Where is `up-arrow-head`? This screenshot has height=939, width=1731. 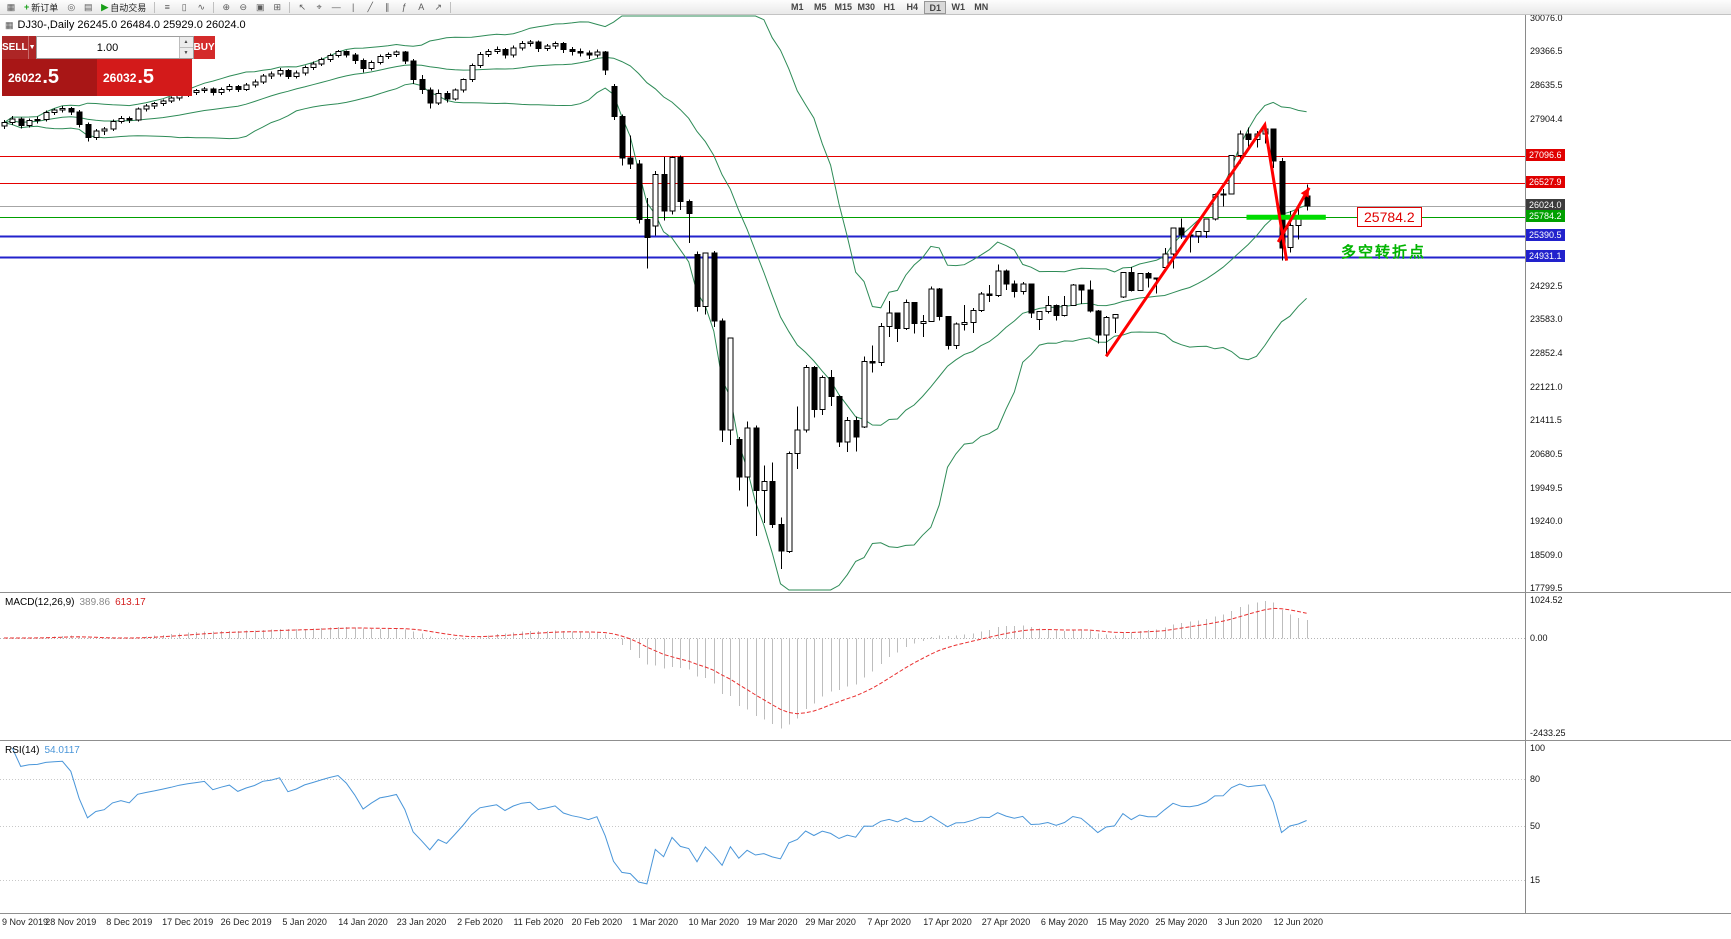 up-arrow-head is located at coordinates (1305, 192).